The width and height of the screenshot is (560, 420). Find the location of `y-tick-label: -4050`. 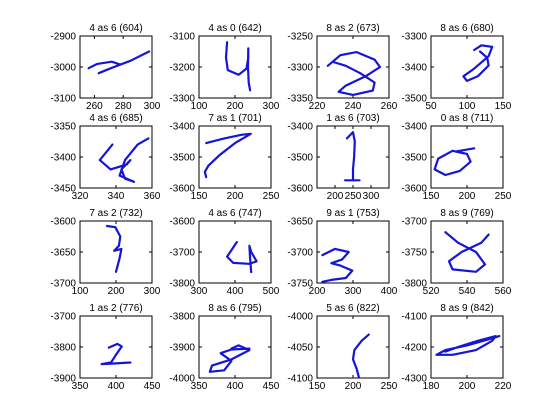

y-tick-label: -4050 is located at coordinates (300, 348).